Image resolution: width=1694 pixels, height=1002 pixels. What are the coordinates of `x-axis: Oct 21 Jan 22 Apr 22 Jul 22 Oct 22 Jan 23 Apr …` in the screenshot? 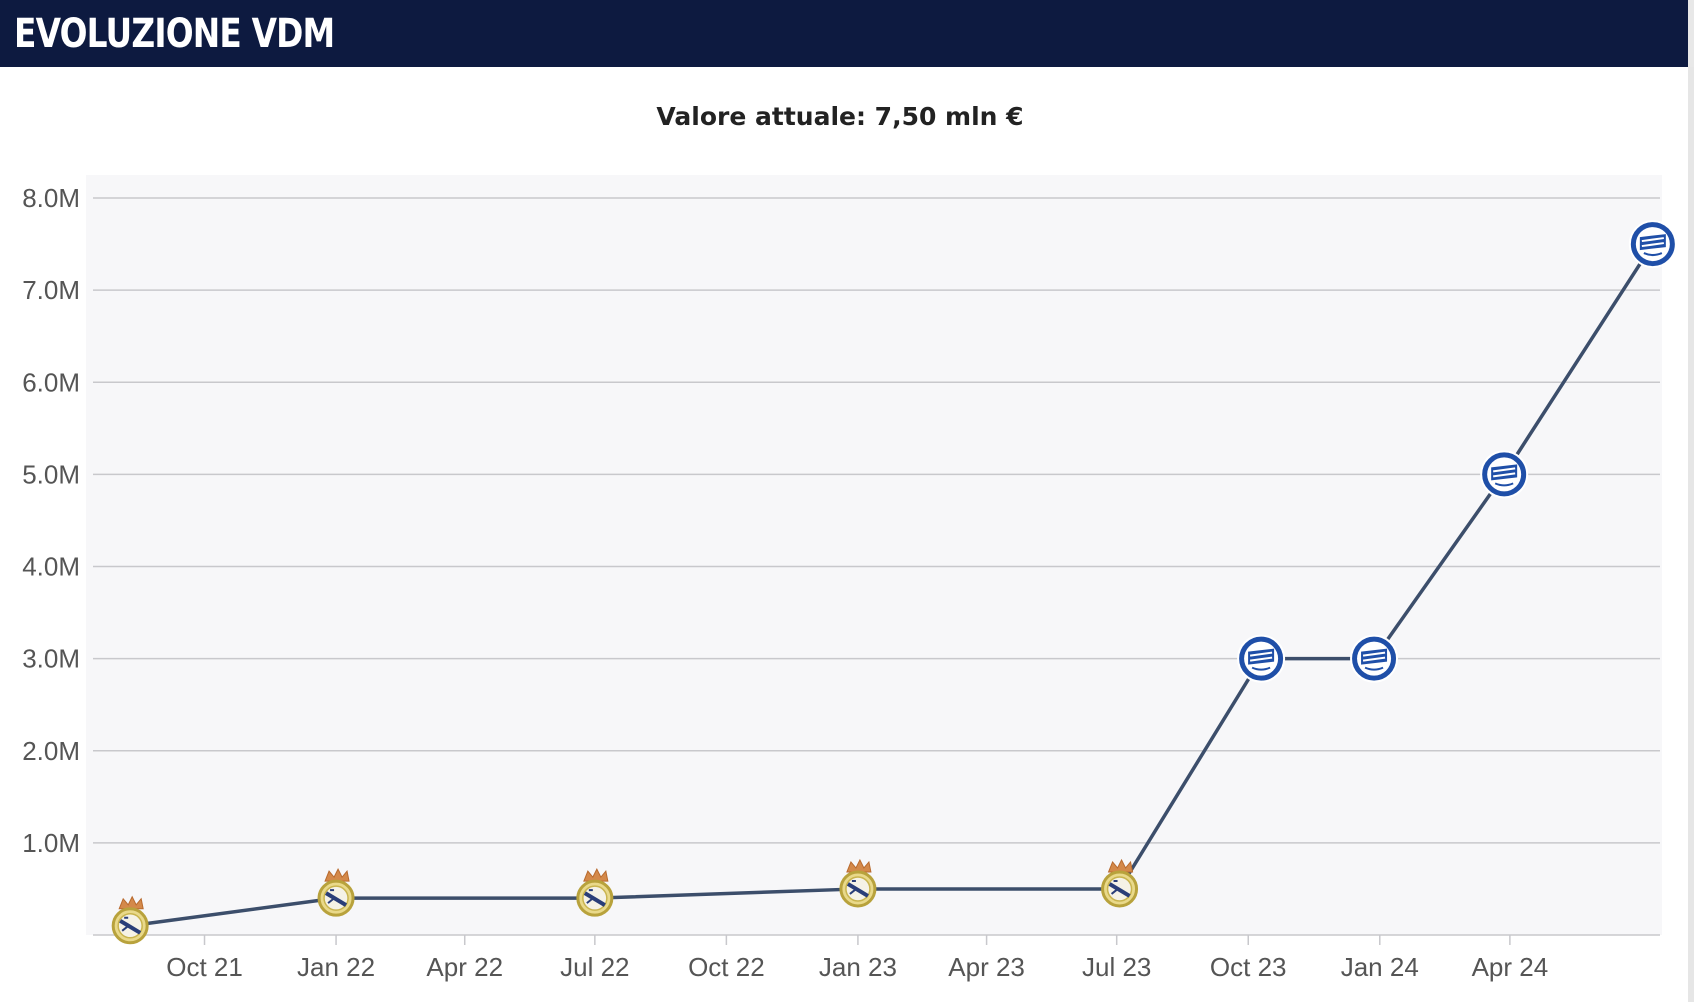 It's located at (857, 958).